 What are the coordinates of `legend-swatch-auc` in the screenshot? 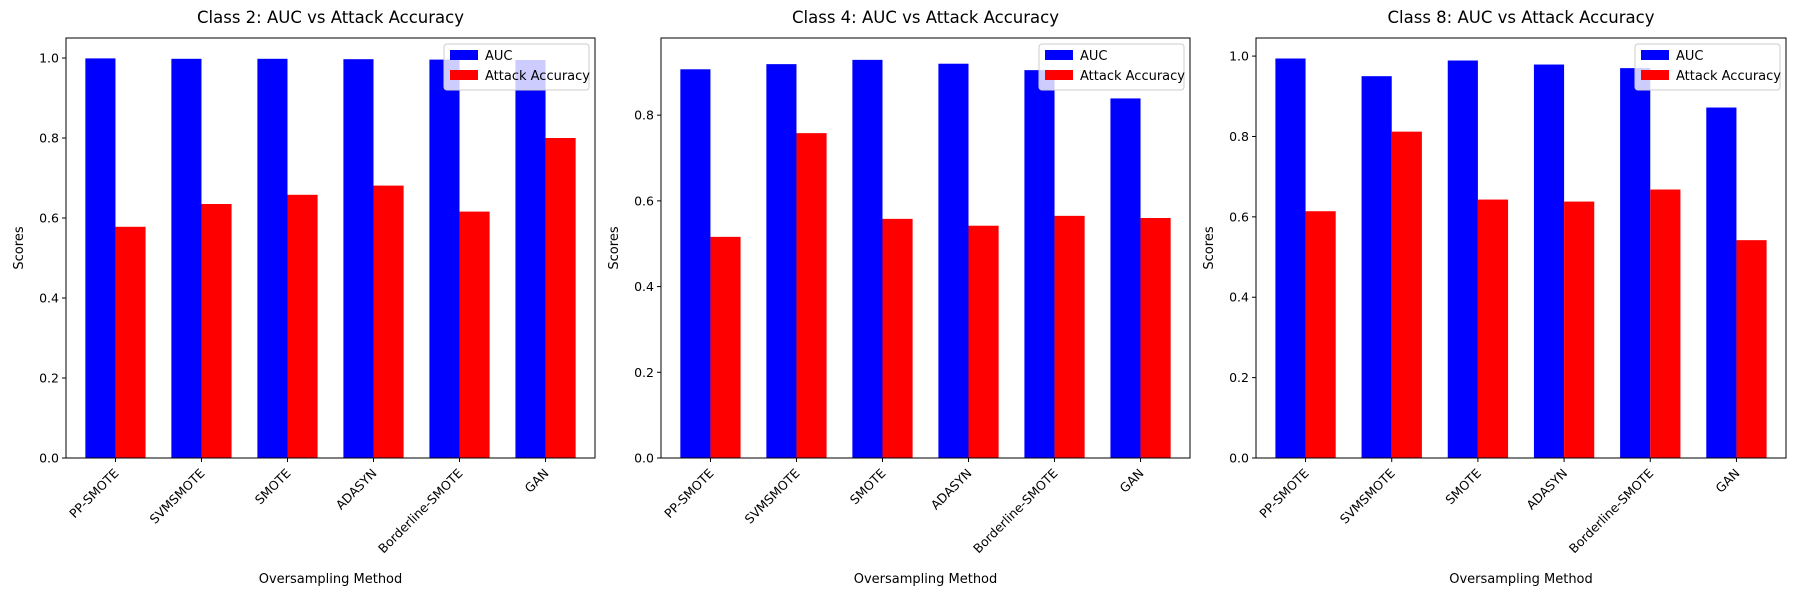 It's located at (1655, 55).